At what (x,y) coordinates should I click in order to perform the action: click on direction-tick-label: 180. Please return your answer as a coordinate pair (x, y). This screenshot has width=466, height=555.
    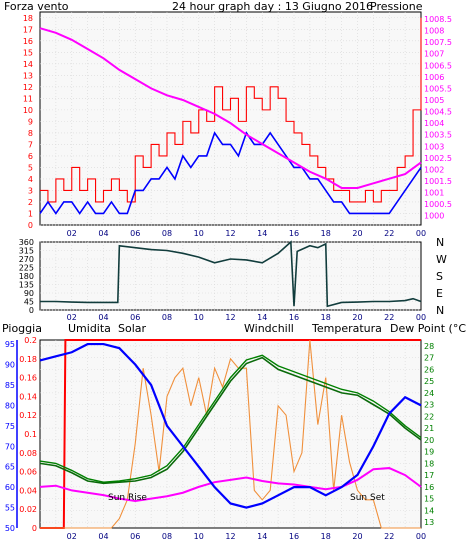
    Looking at the image, I should click on (26, 276).